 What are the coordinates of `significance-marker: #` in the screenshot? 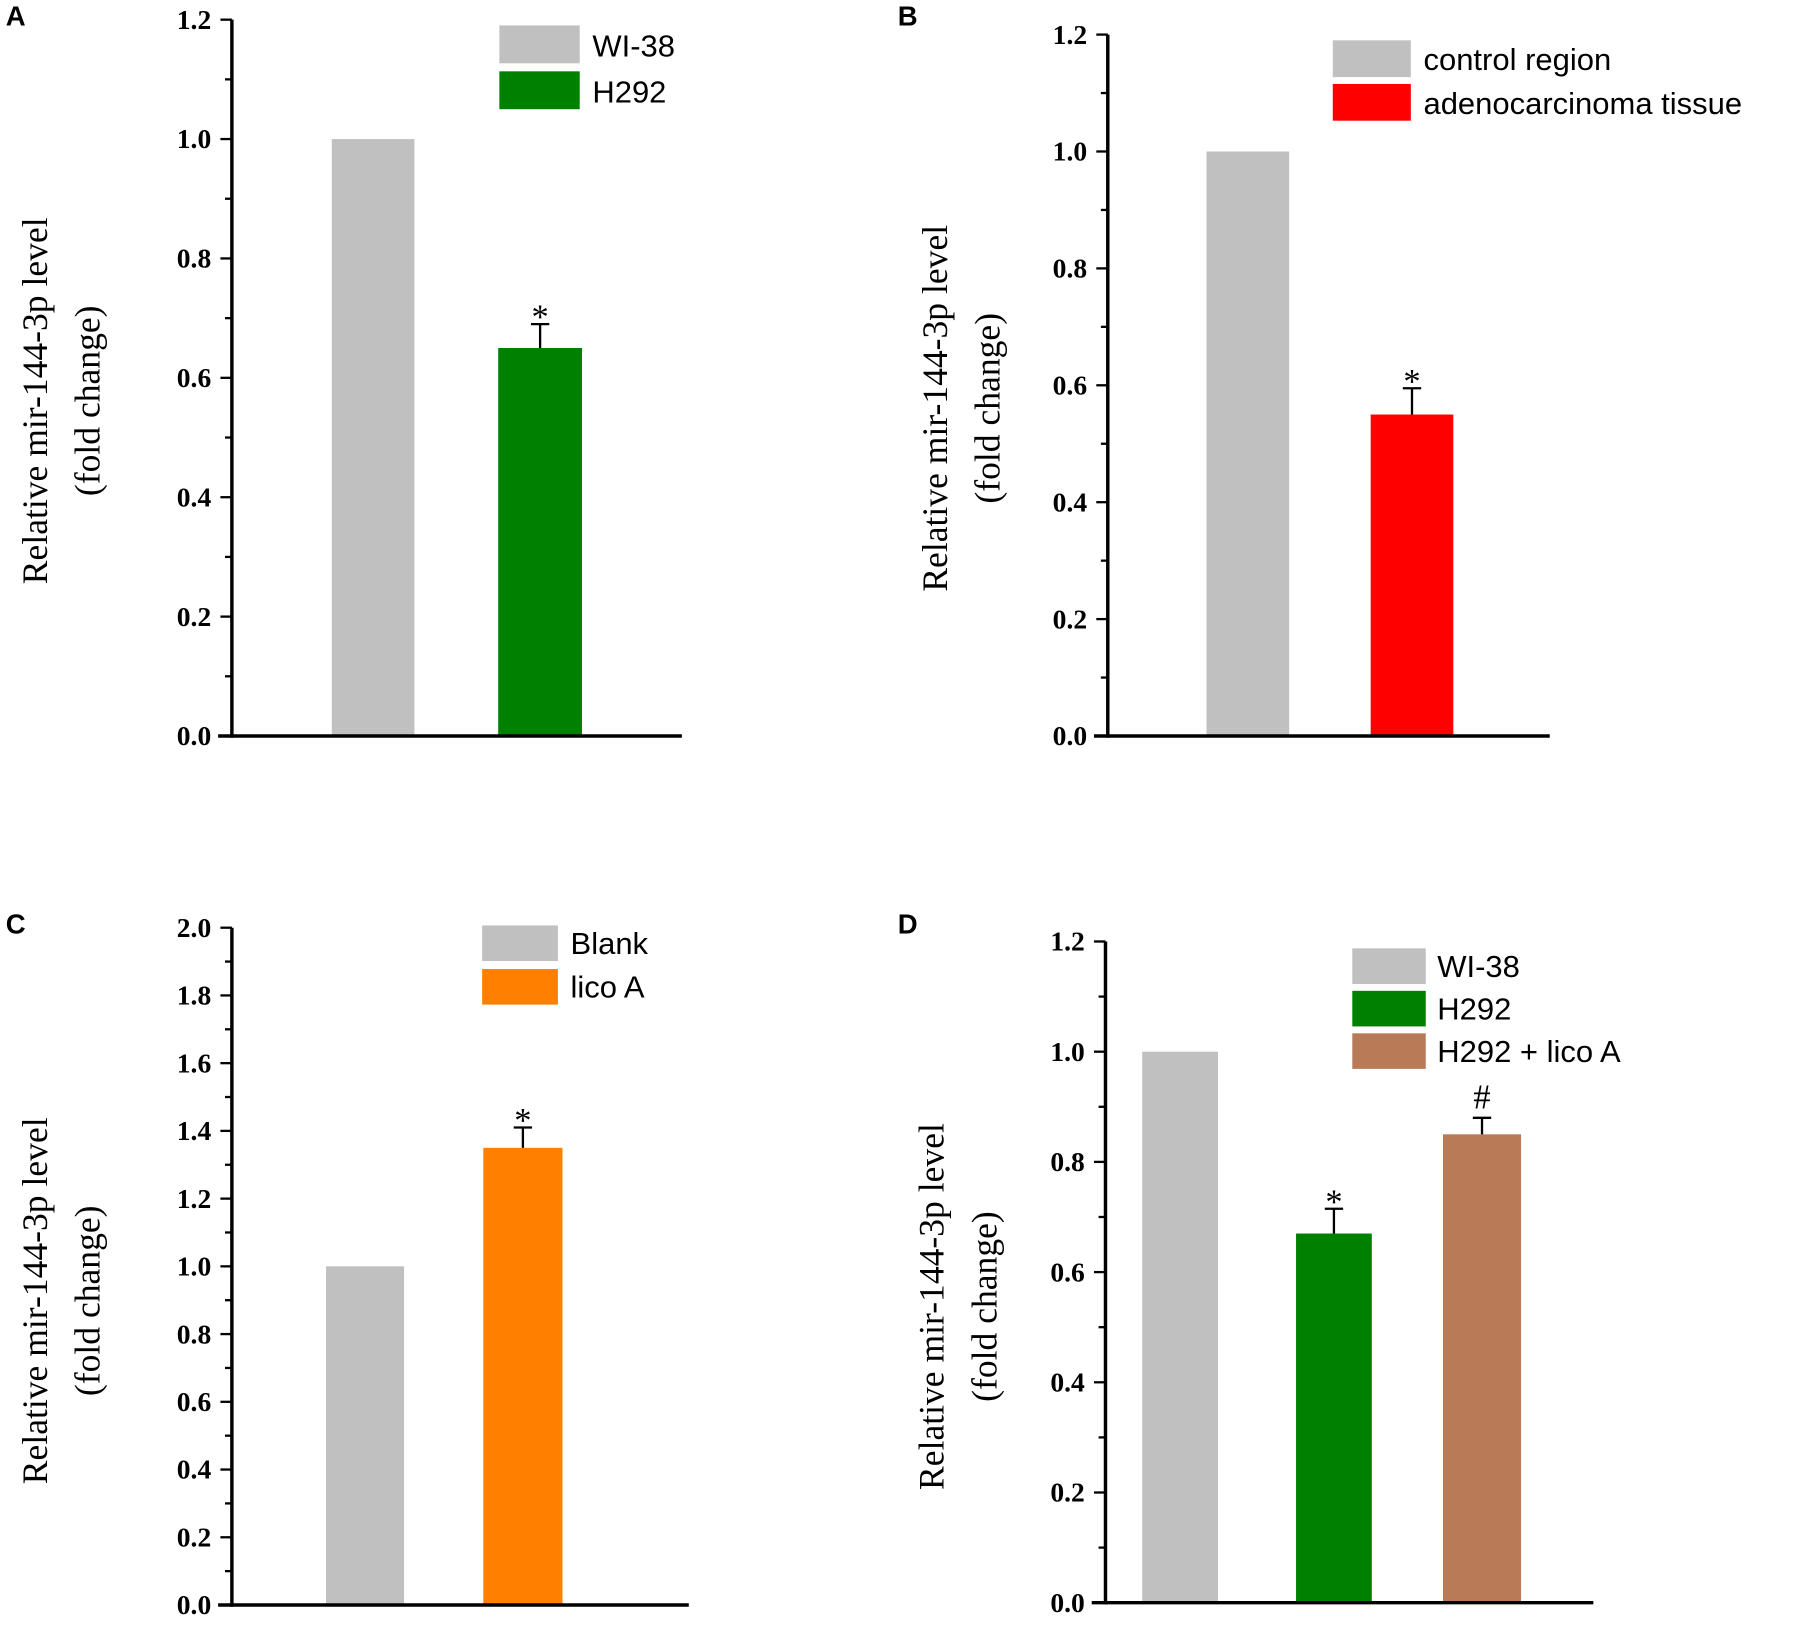 It's located at (1481, 1098).